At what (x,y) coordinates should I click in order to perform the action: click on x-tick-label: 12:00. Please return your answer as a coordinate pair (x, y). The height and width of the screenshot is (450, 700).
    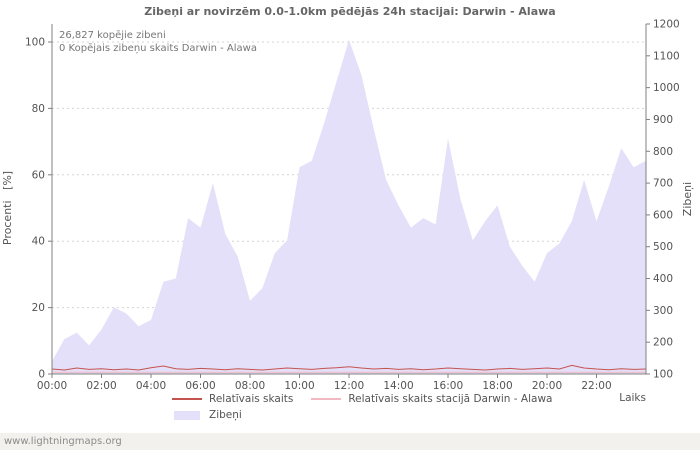
    Looking at the image, I should click on (349, 386).